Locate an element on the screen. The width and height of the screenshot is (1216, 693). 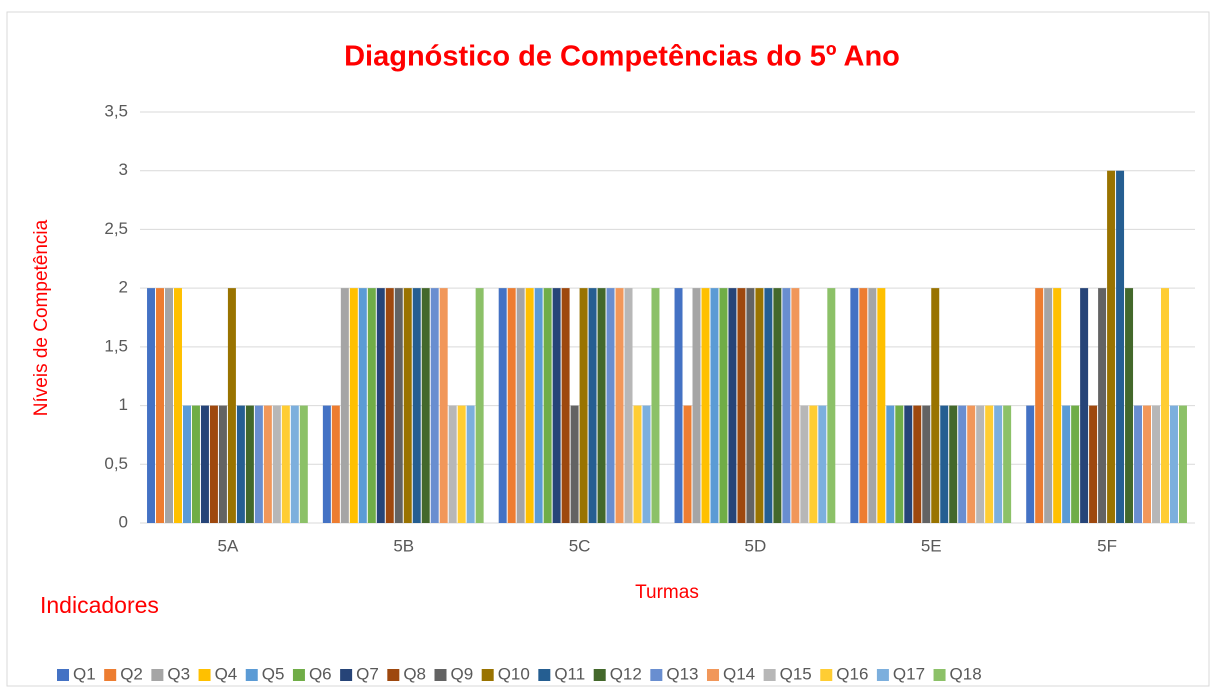
legend-label: Q1 is located at coordinates (84, 673).